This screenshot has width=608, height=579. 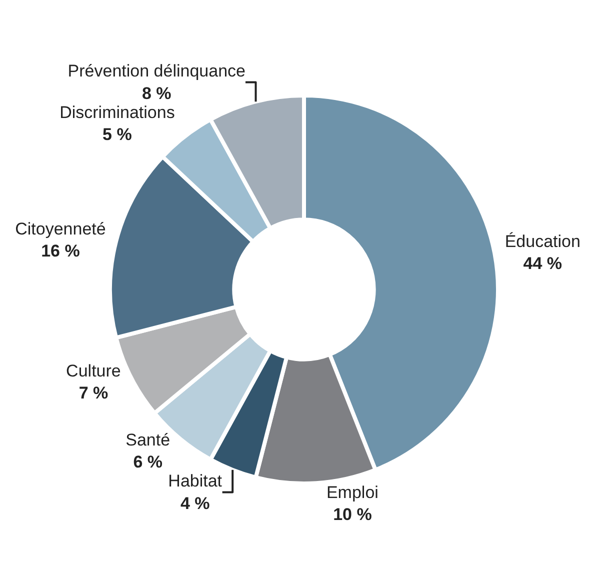 What do you see at coordinates (352, 492) in the screenshot?
I see `slice-label: Emploi` at bounding box center [352, 492].